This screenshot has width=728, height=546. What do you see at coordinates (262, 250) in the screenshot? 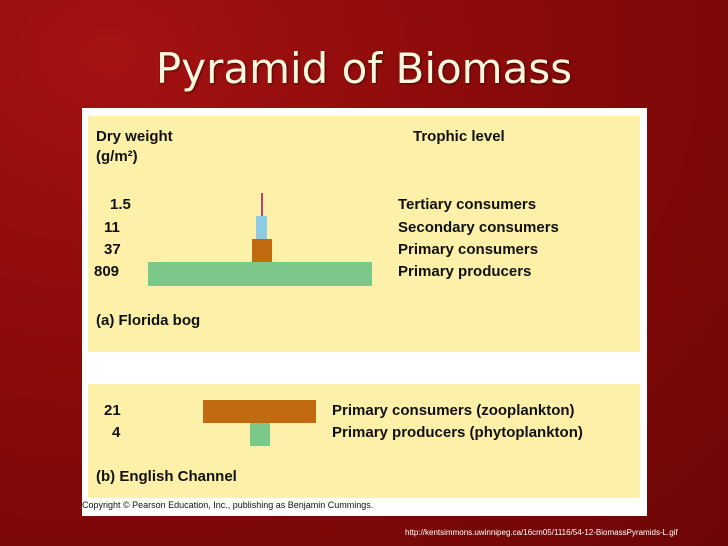
I see `bar-primary-consumers` at bounding box center [262, 250].